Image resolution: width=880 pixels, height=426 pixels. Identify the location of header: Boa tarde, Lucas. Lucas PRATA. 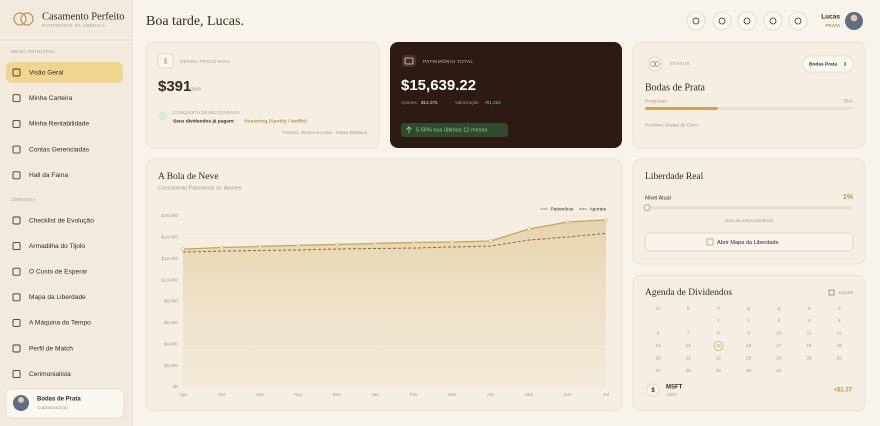
(504, 21).